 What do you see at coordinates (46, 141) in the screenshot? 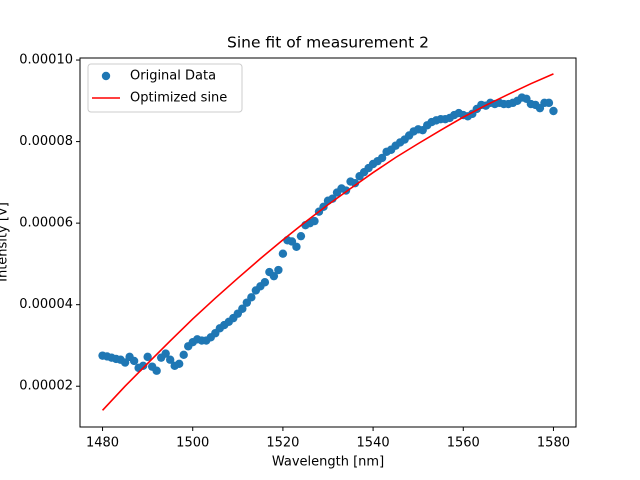
I see `y-tick-label: 0.00008` at bounding box center [46, 141].